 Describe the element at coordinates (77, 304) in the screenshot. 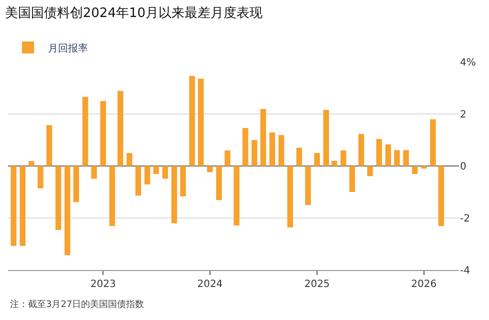

I see `text: 注：截至3月27日的美国国债指数` at that location.